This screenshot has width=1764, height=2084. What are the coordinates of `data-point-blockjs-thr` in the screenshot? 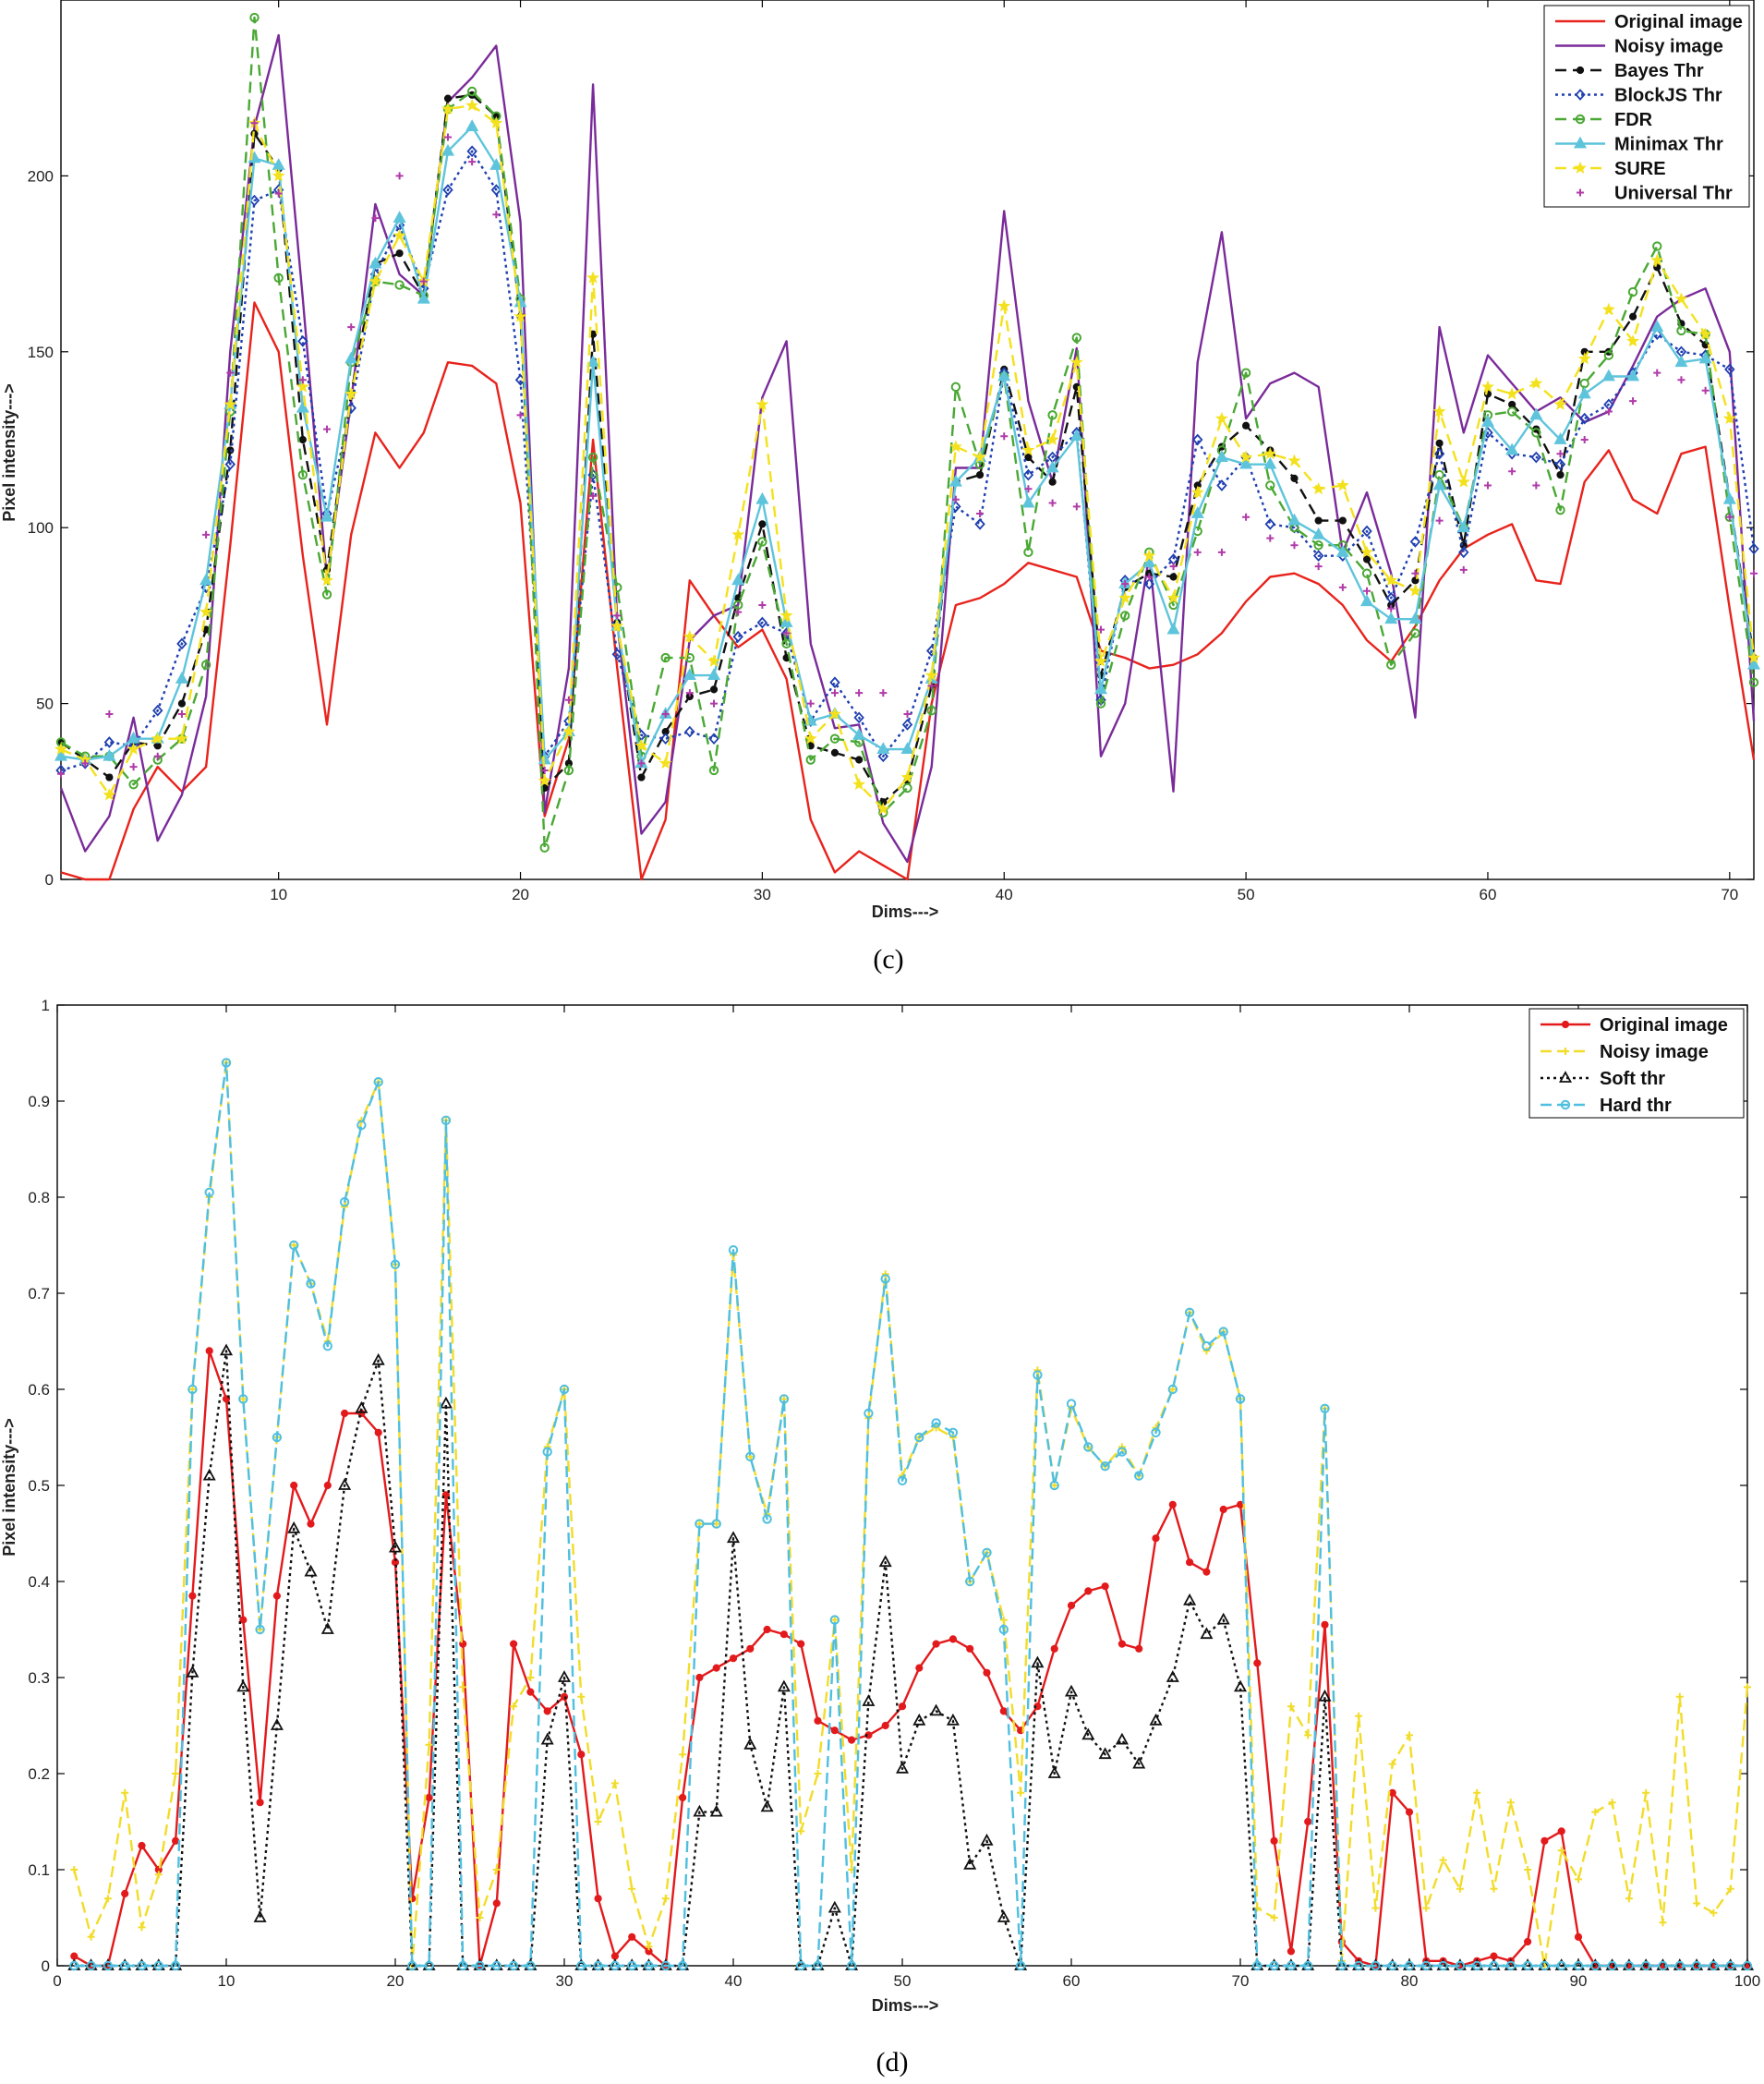 It's located at (158, 710).